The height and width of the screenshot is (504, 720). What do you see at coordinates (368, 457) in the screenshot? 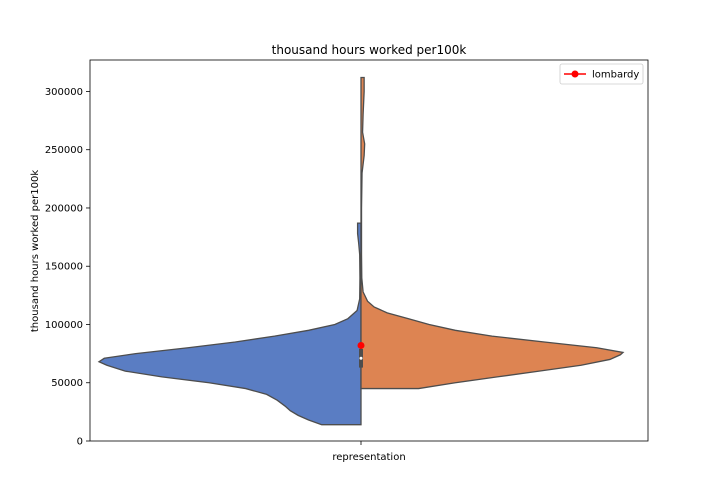
I see `x-axis-label: representation` at bounding box center [368, 457].